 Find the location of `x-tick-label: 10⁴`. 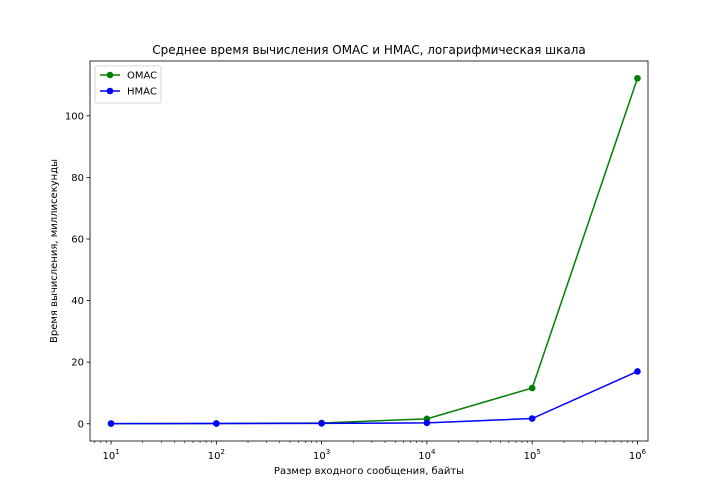

x-tick-label: 10⁴ is located at coordinates (427, 455).